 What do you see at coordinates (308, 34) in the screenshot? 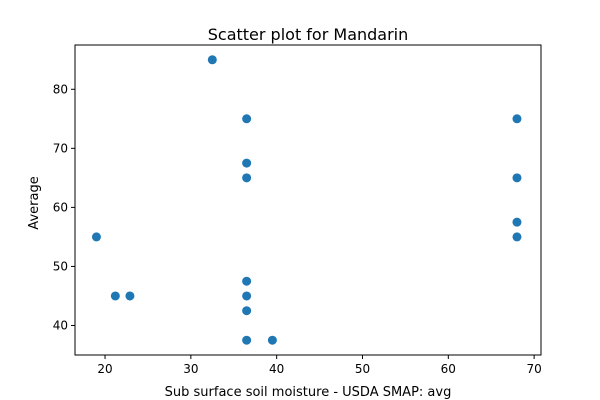
I see `chart-title: Scatter plot for Mandarin` at bounding box center [308, 34].